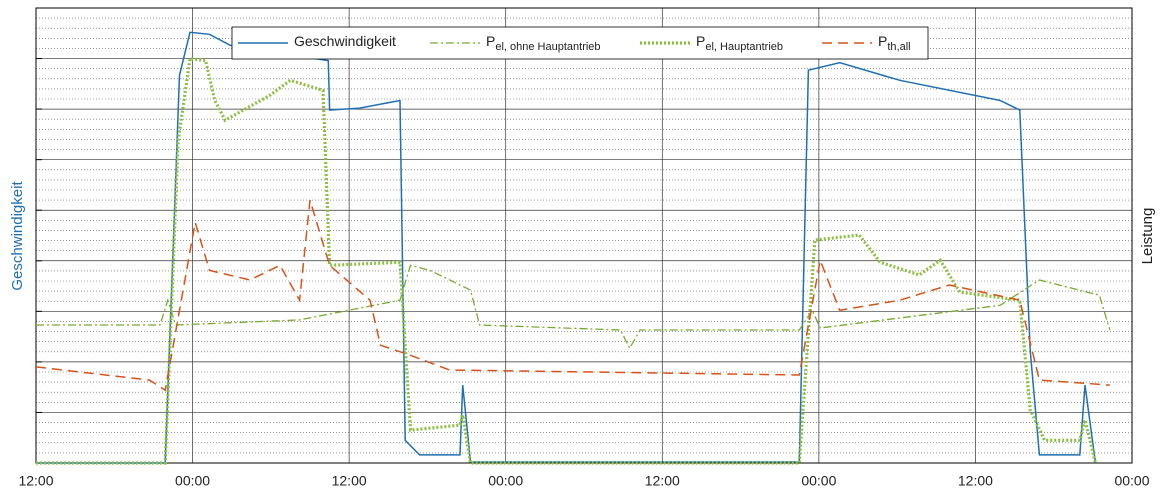 Image resolution: width=1160 pixels, height=496 pixels. What do you see at coordinates (898, 47) in the screenshot?
I see `legend-subscript: th,all` at bounding box center [898, 47].